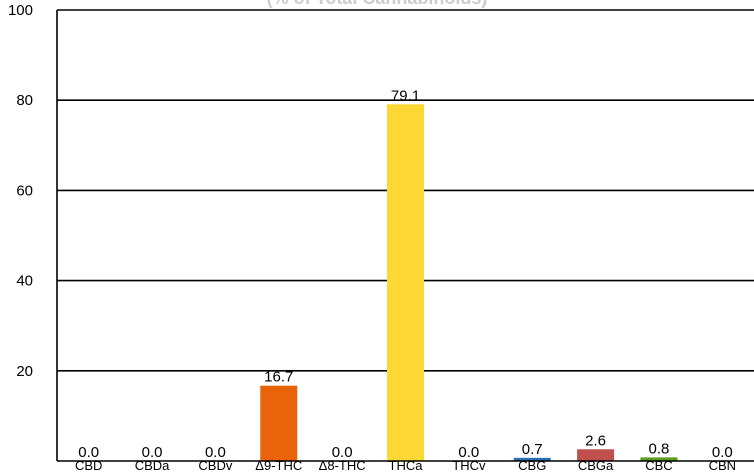 The width and height of the screenshot is (754, 475). Describe the element at coordinates (88, 464) in the screenshot. I see `x-tick-label: CBD` at that location.